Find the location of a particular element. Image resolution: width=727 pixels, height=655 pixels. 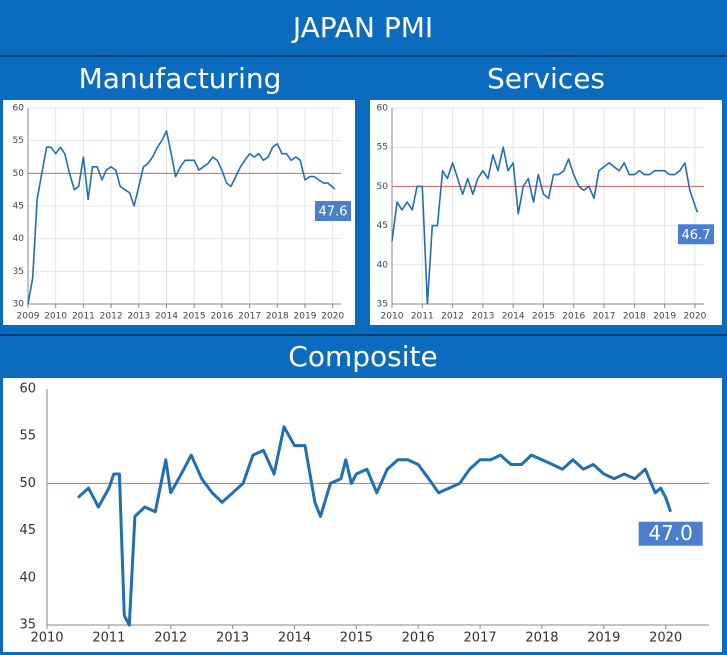

chart-title: Services is located at coordinates (546, 78).